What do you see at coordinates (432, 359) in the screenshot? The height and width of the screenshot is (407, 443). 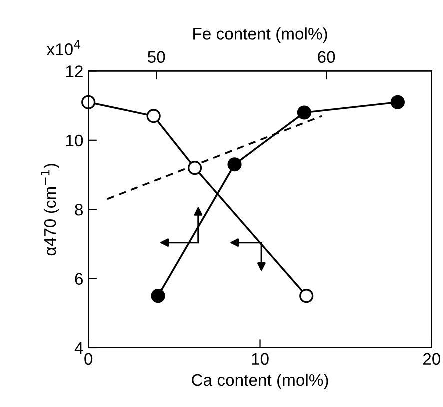 I see `x-tick-label: 20` at bounding box center [432, 359].